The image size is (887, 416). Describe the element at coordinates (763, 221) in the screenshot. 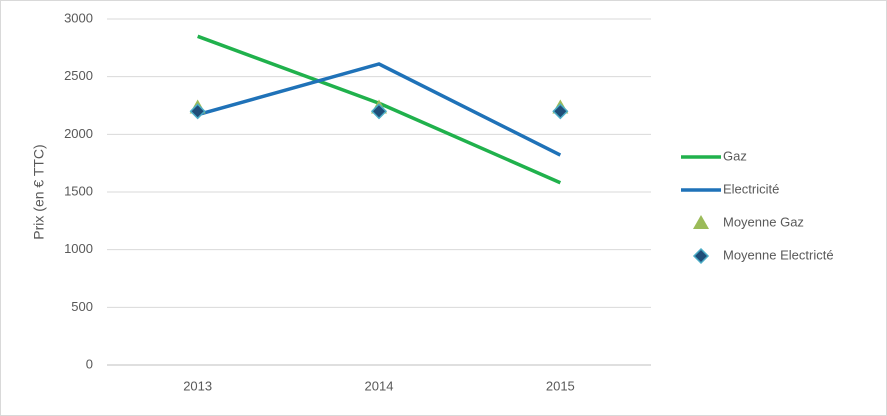

I see `legend-label: Moyenne Gaz` at that location.